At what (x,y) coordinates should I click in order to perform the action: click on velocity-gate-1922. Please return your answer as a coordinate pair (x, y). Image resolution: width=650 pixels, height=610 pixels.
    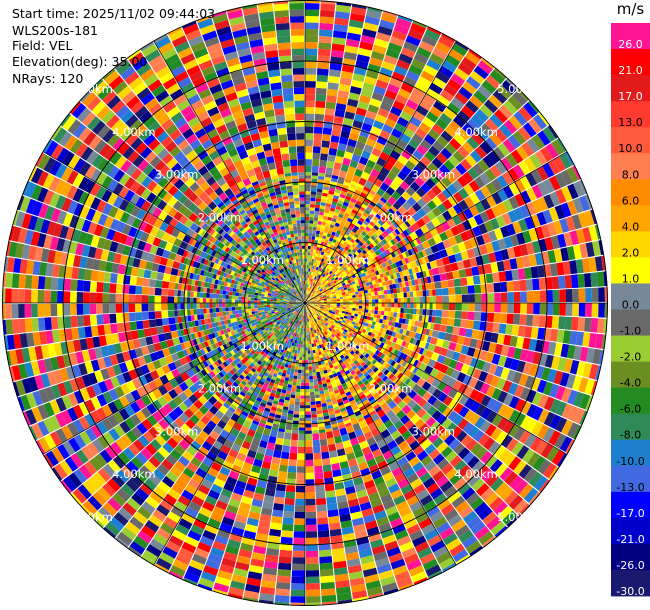
    Looking at the image, I should click on (478, 289).